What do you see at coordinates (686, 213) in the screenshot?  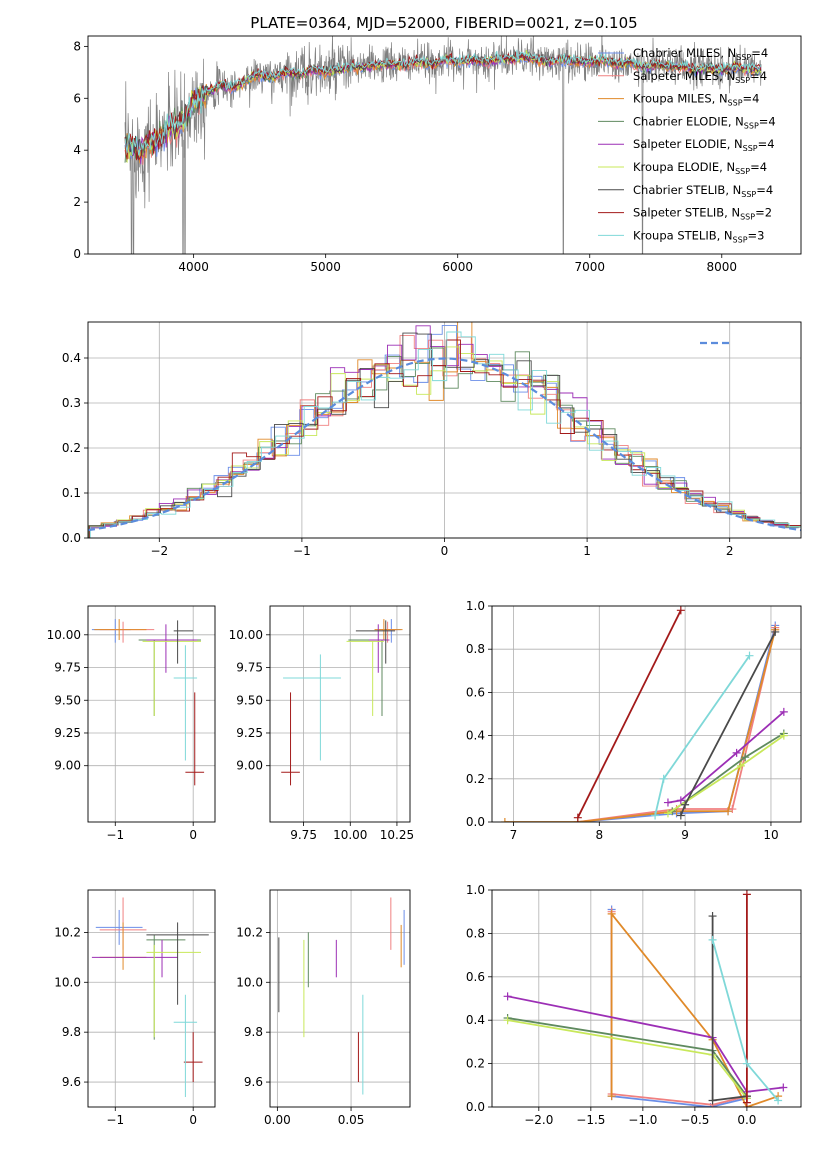 I see `legend-label: Salpeter STELIB, N` at bounding box center [686, 213].